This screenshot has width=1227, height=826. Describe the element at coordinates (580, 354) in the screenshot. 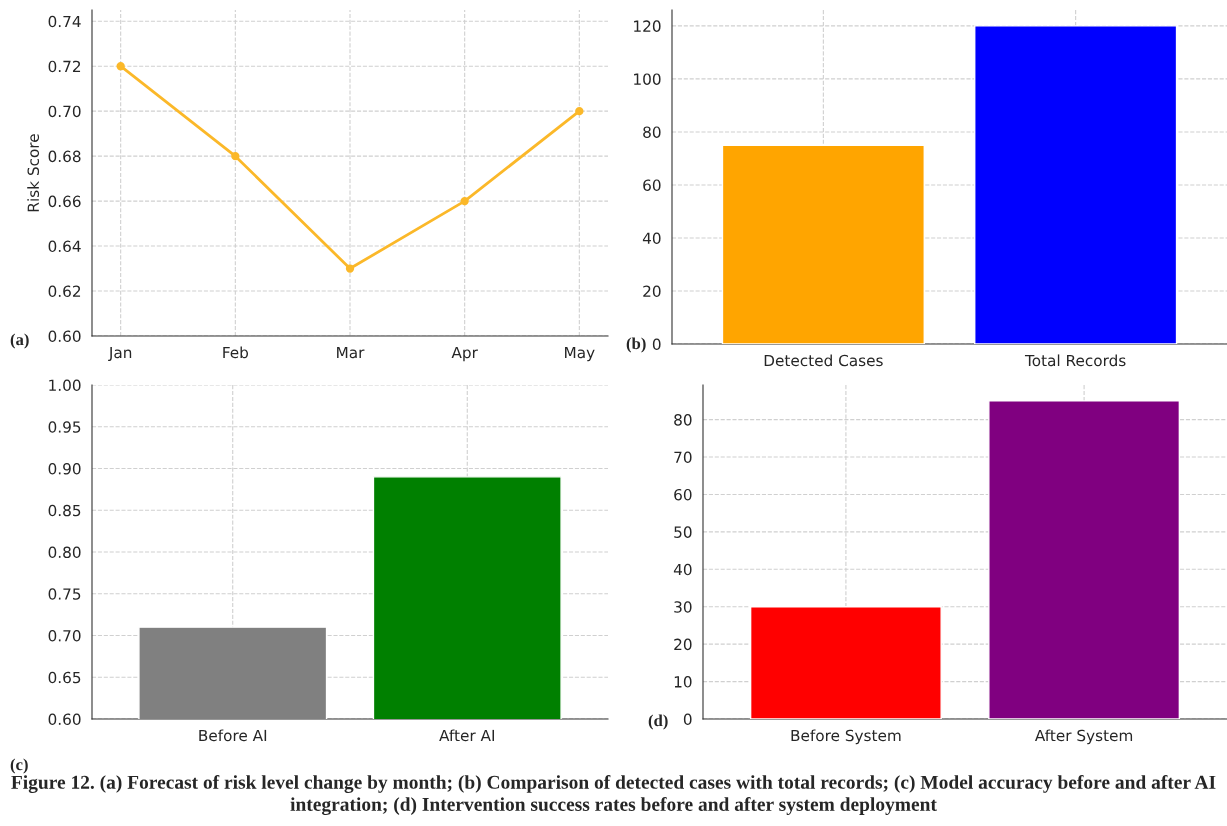

I see `x-tick-label: May` at that location.